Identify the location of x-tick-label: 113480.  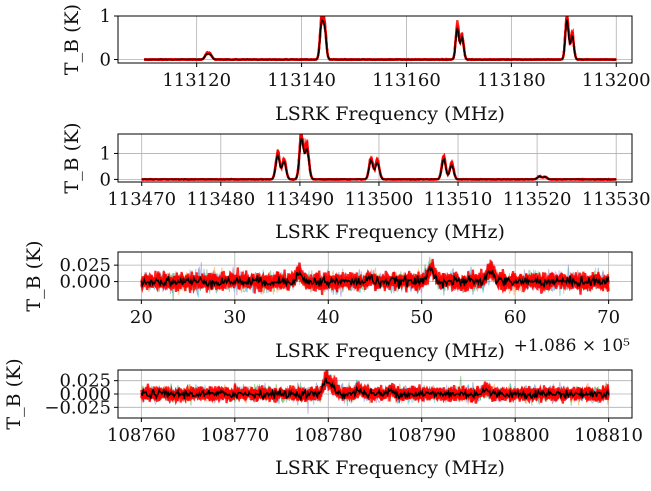
(220, 199).